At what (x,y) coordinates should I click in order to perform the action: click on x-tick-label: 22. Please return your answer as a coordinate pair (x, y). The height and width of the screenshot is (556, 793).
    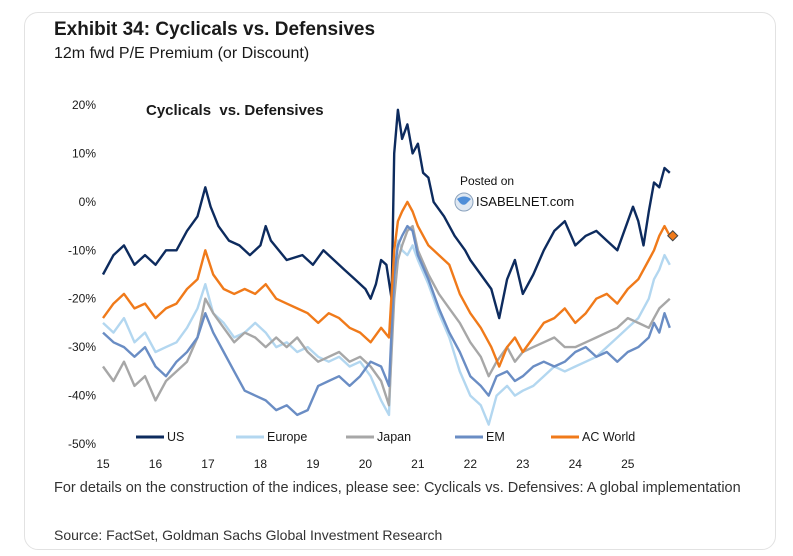
    Looking at the image, I should click on (471, 464).